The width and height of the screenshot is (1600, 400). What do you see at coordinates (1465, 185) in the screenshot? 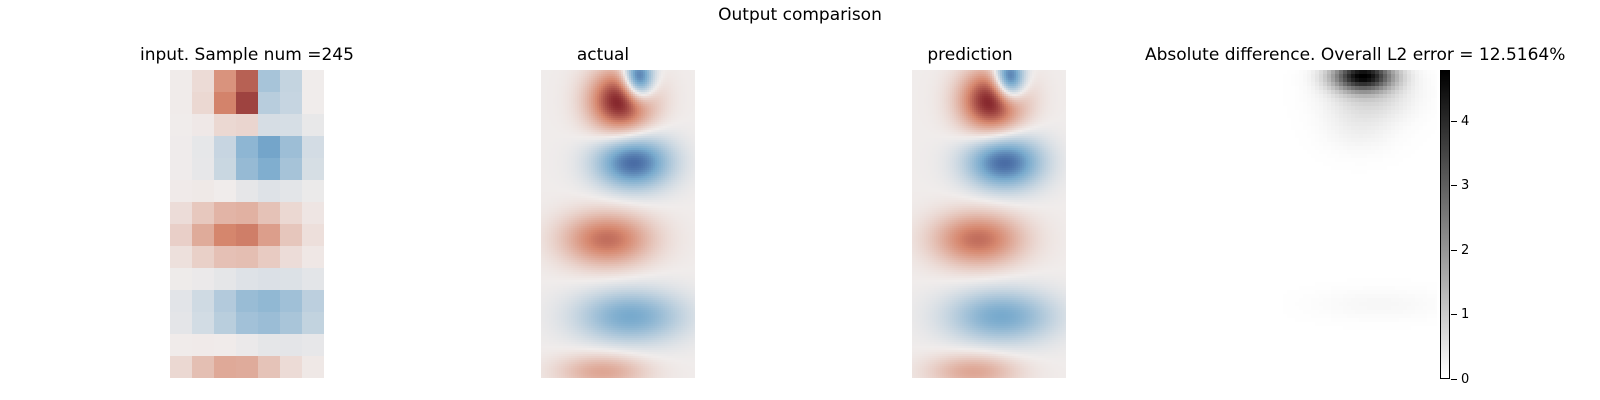
I see `colorbar-tick-label: 3` at bounding box center [1465, 185].